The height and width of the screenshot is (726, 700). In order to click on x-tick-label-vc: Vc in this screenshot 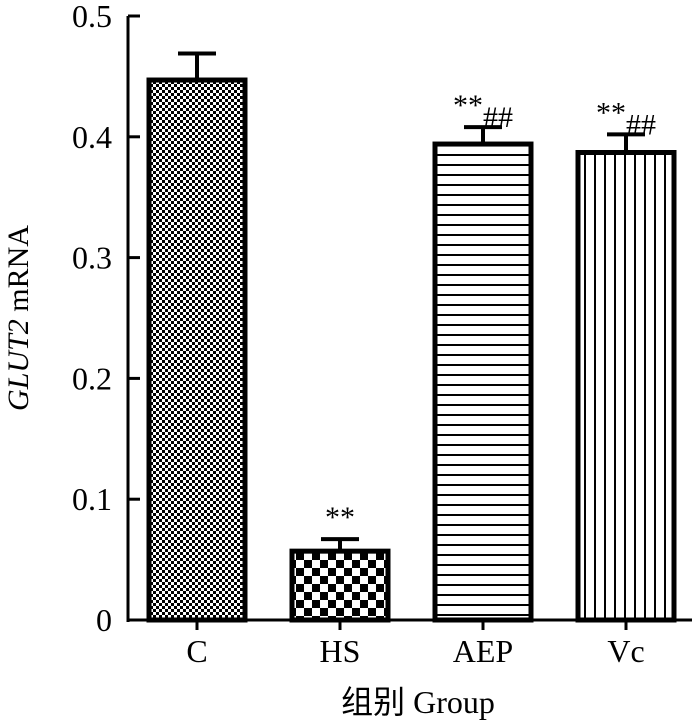, I will do `click(625, 651)`.